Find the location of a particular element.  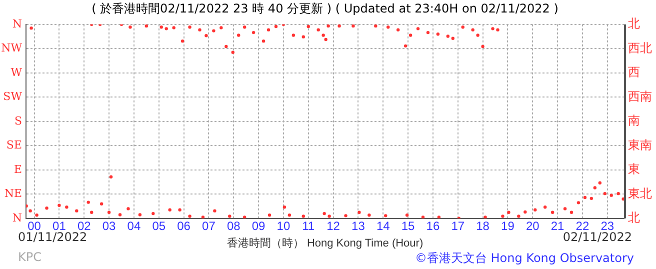

text: ©香港天文台 Hong Kong Observatory is located at coordinates (524, 258).